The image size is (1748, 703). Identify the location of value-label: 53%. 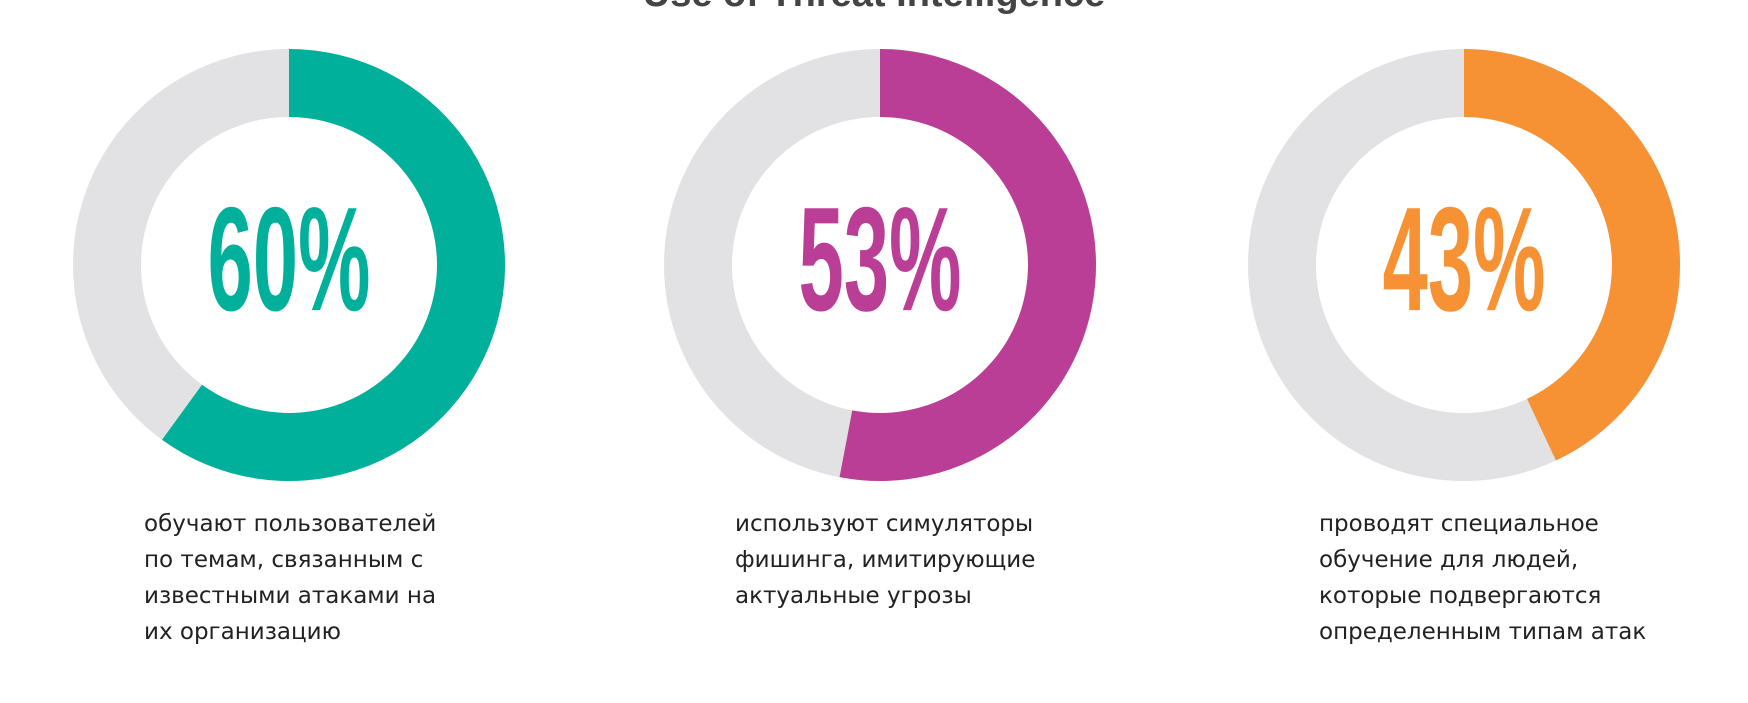
(880, 260).